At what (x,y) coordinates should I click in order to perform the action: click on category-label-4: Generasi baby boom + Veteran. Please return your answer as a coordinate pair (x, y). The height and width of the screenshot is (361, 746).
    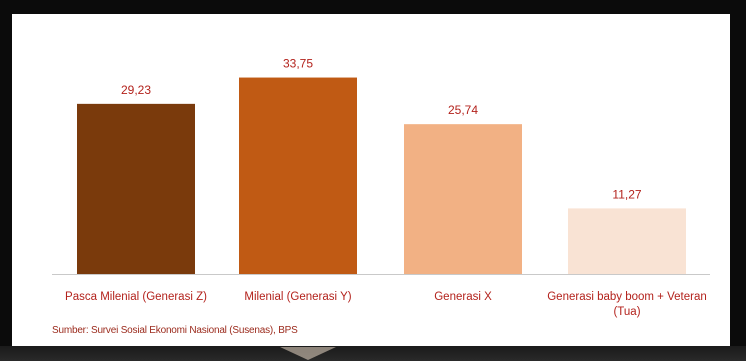
    Looking at the image, I should click on (627, 297).